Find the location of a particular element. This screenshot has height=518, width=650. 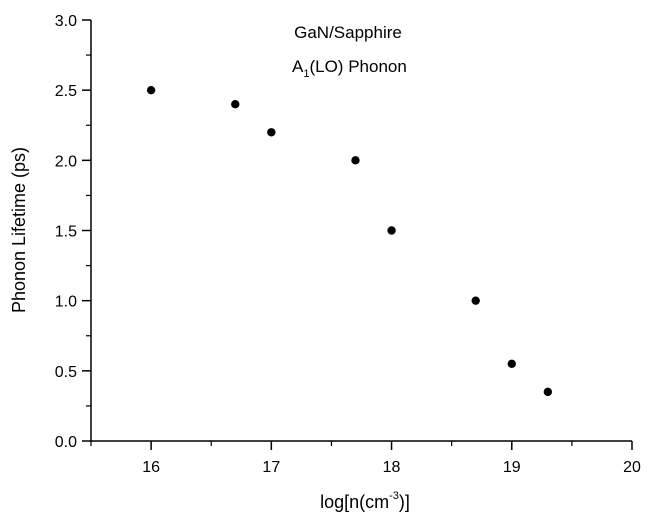

x-axis-label-sup: -3 is located at coordinates (394, 496).